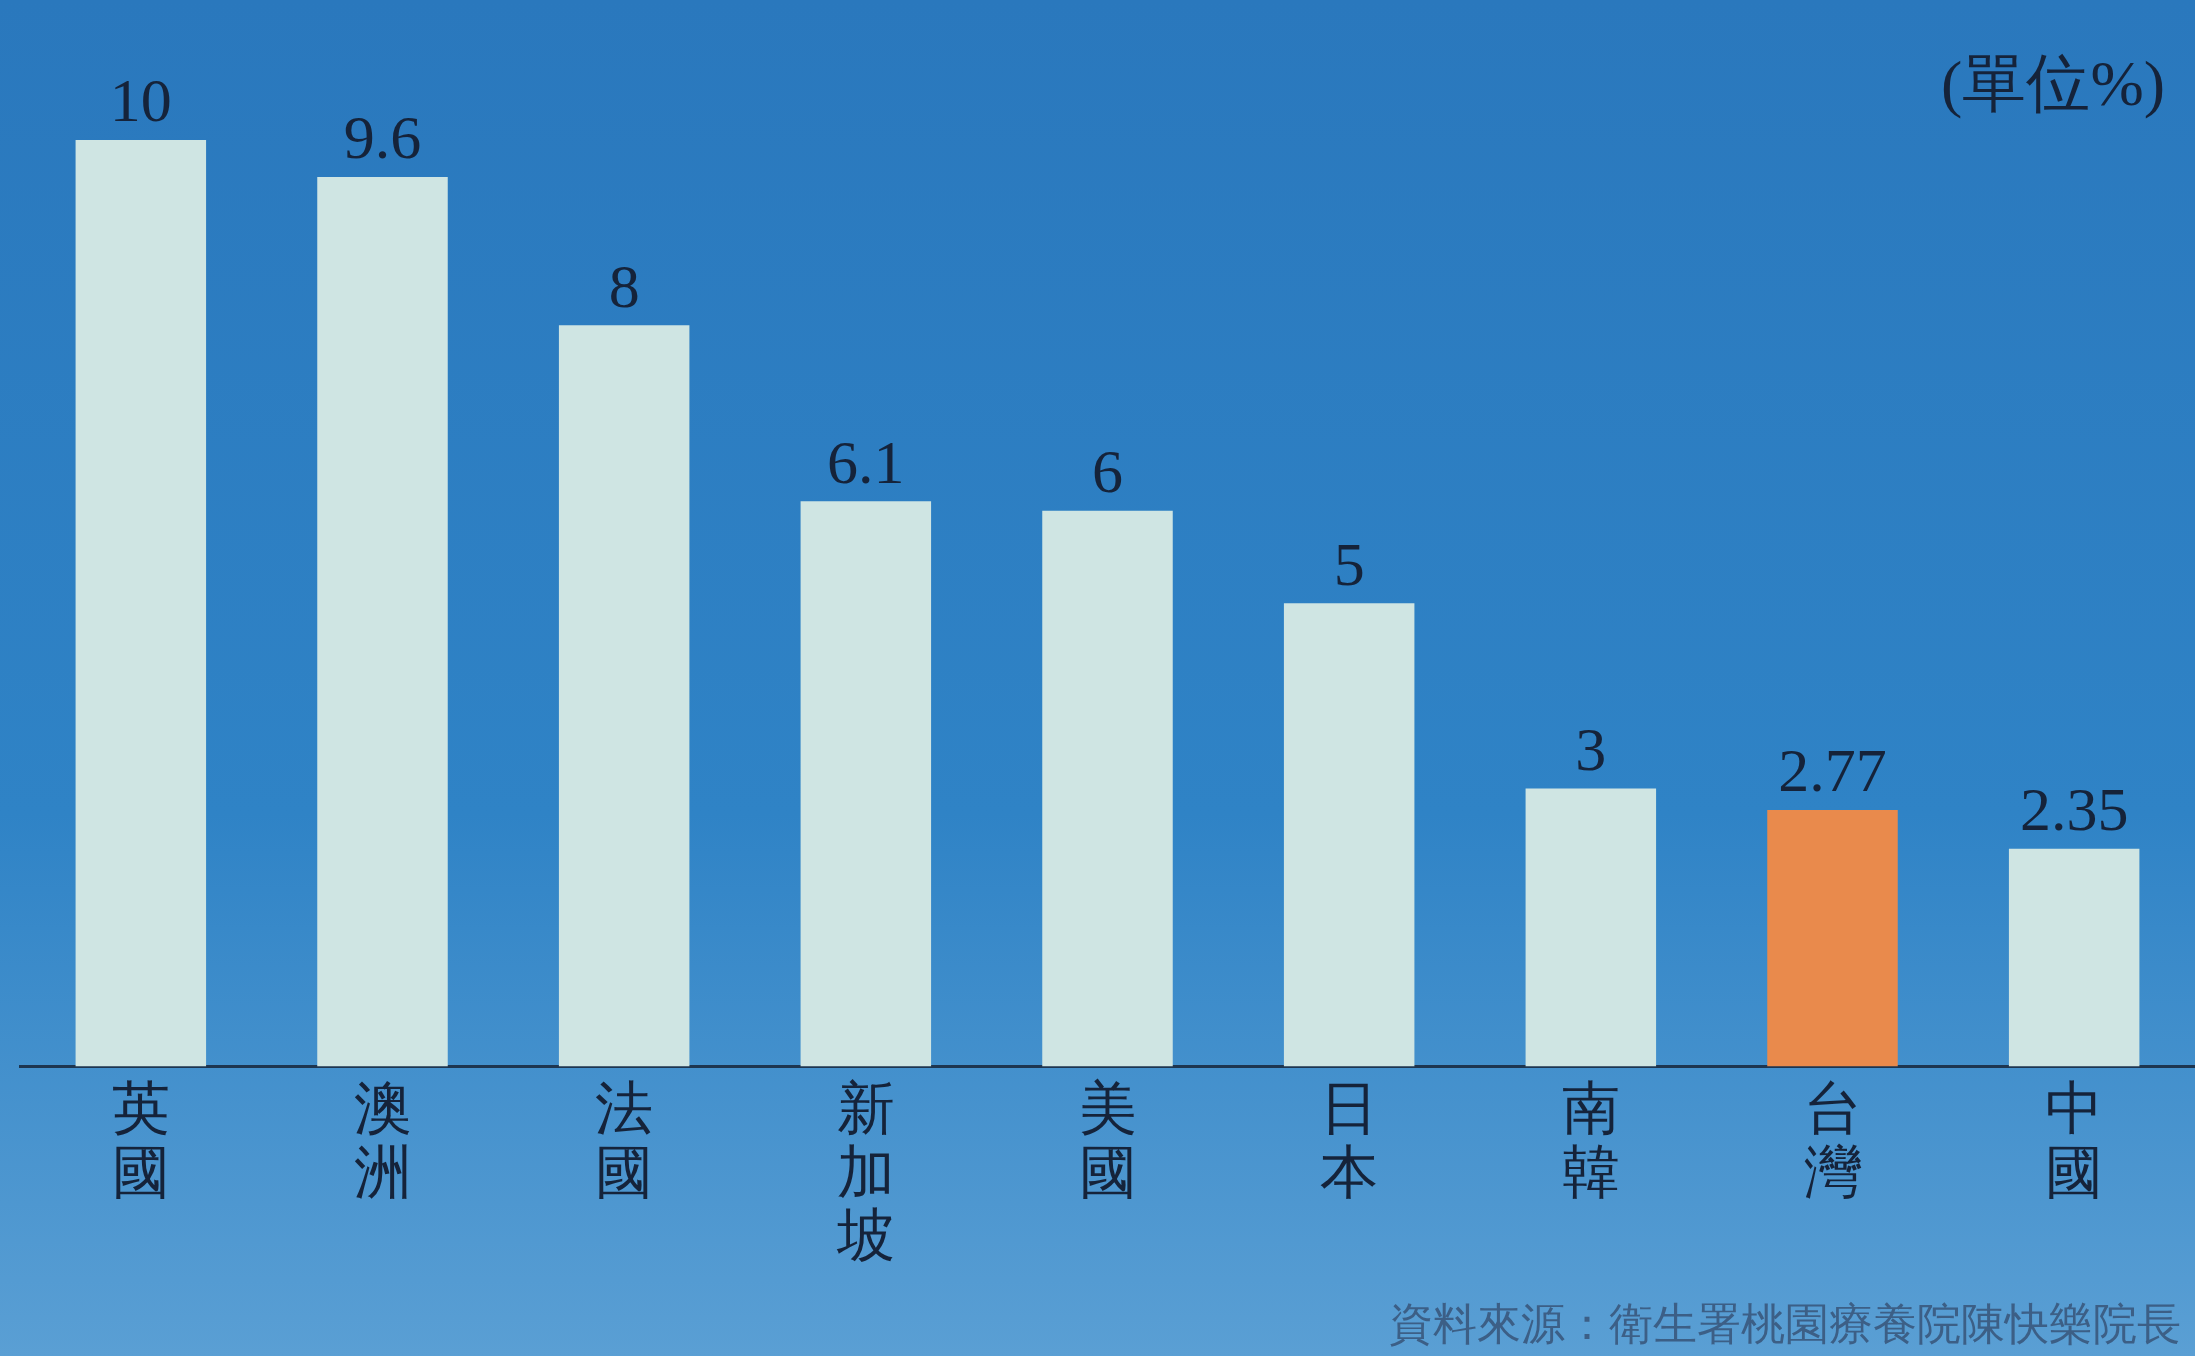 Image resolution: width=2195 pixels, height=1356 pixels. I want to click on x-tick-label: 日本, so click(1349, 1140).